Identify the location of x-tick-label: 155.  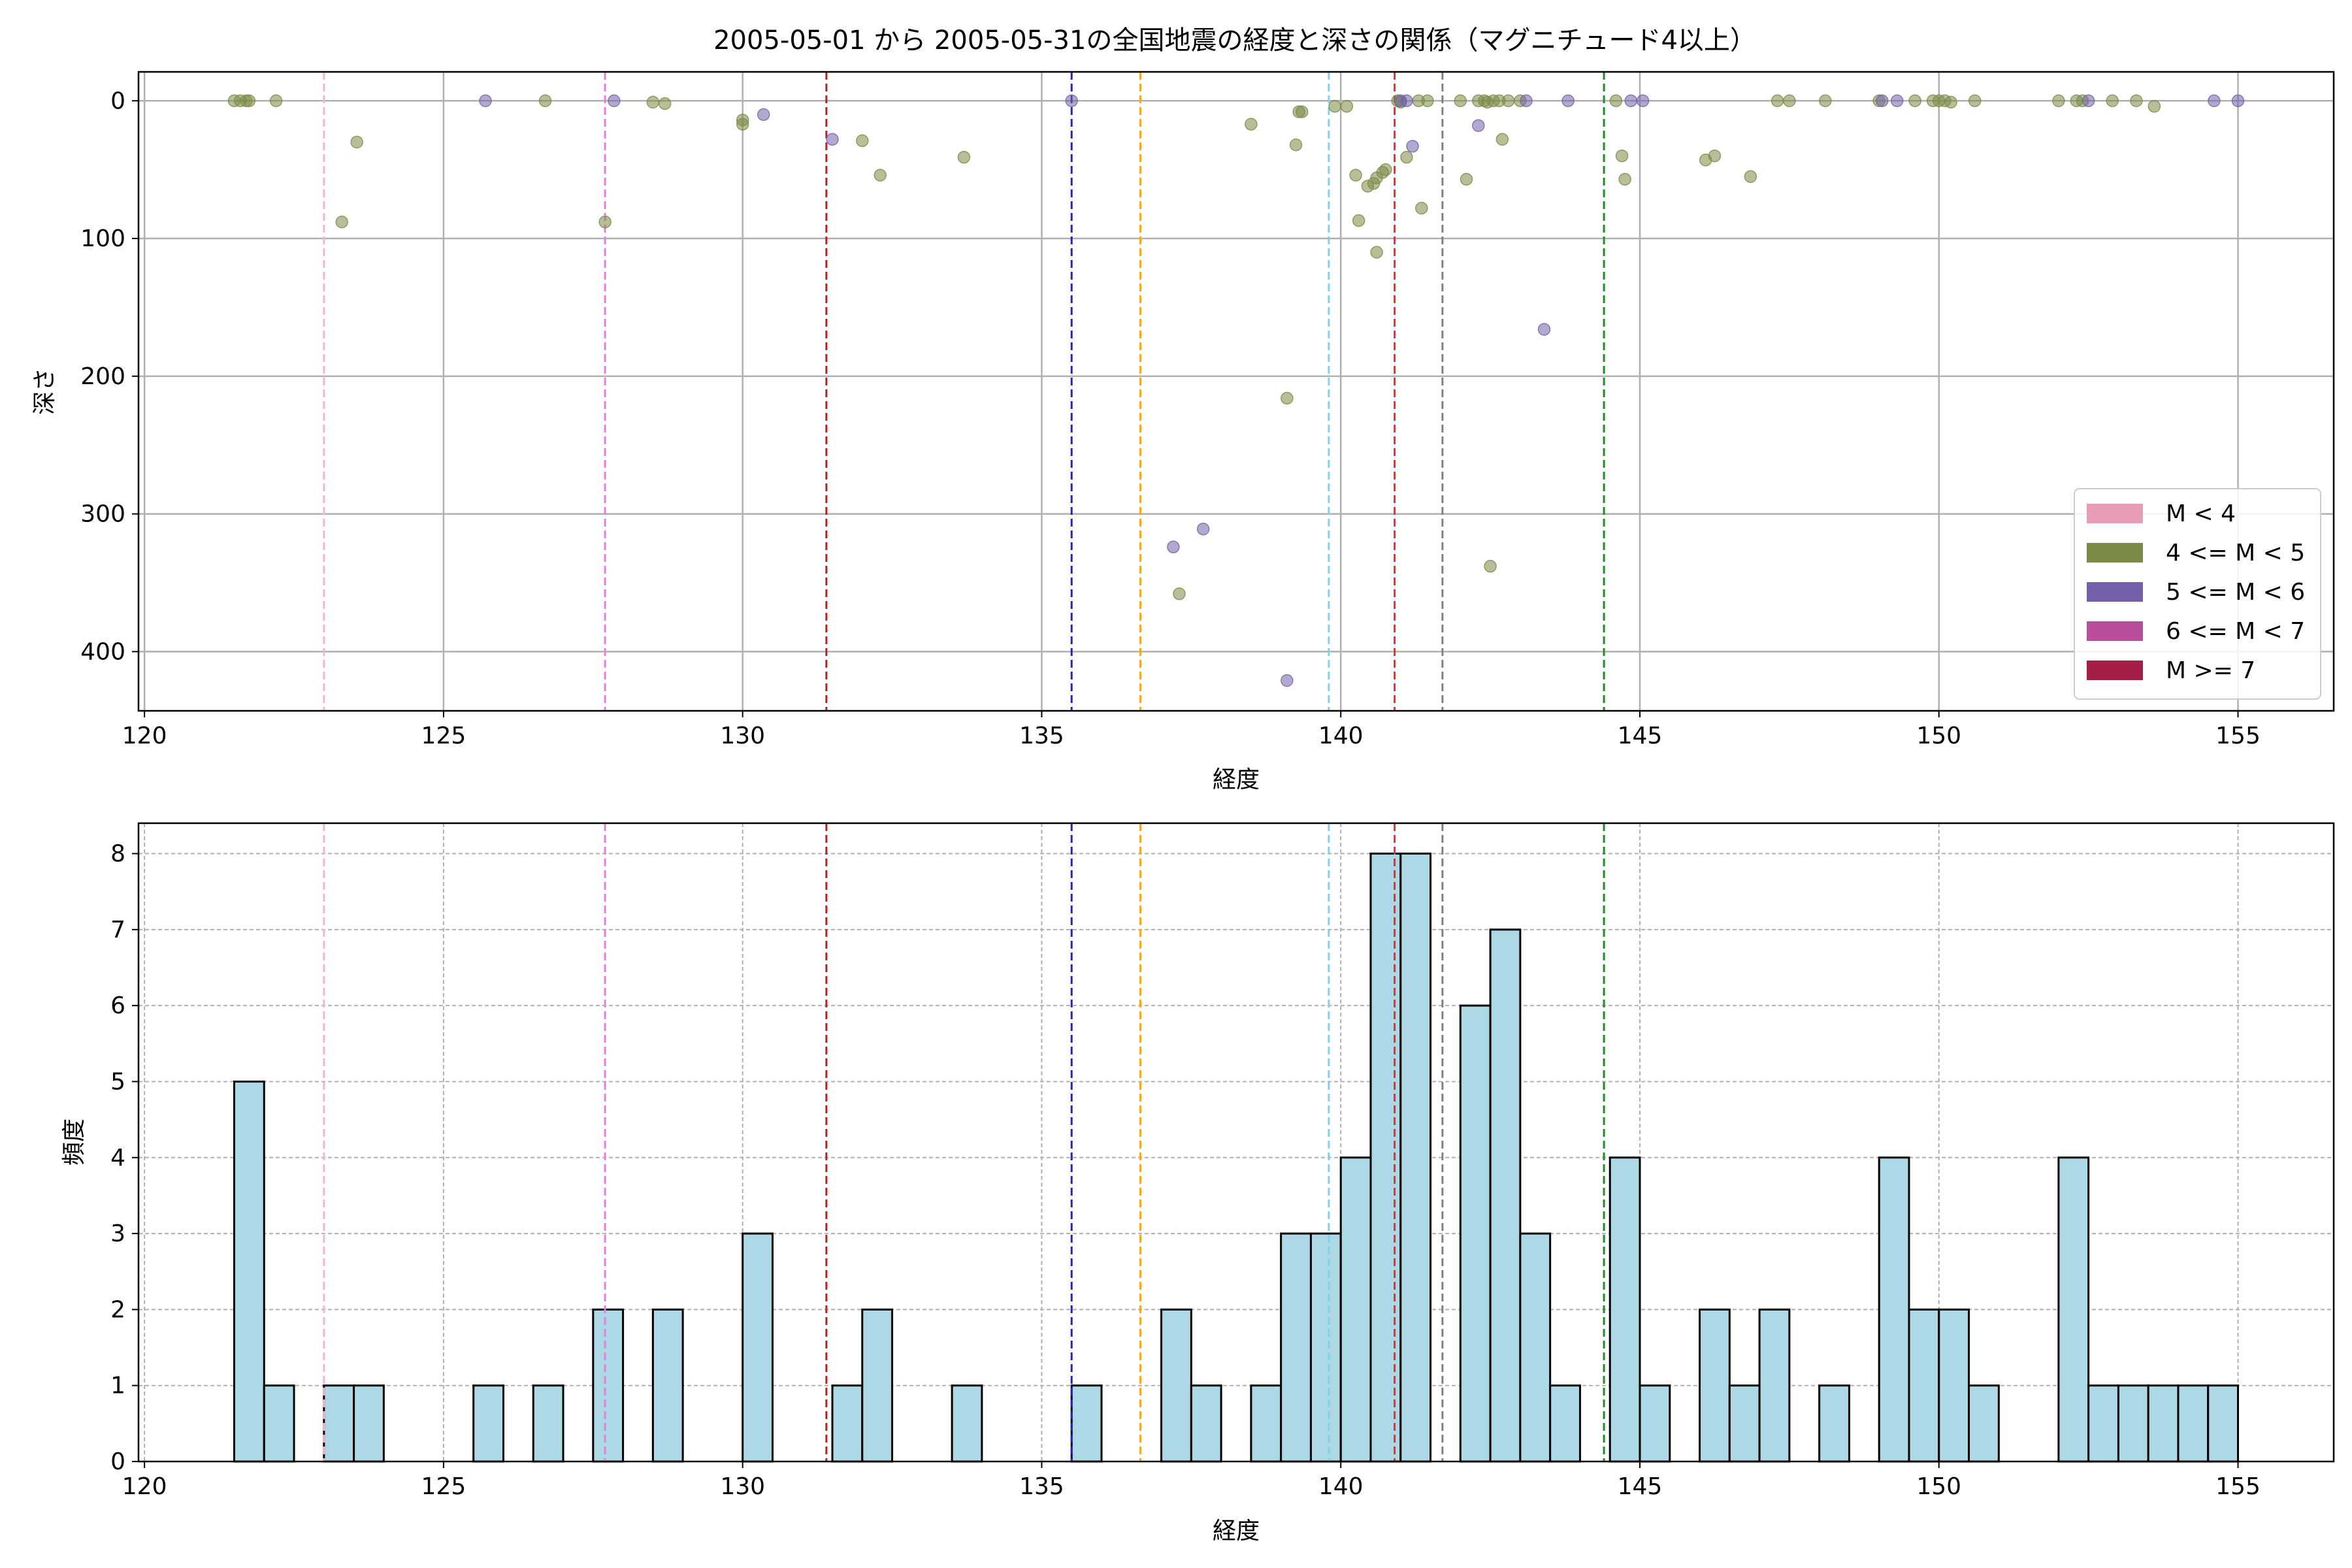
(2238, 1486).